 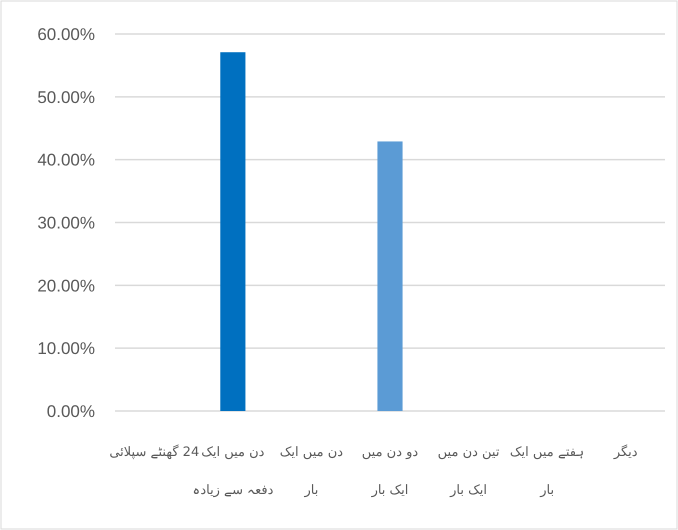 I want to click on category-label: تین دن میں ایک بار, so click(x=469, y=471).